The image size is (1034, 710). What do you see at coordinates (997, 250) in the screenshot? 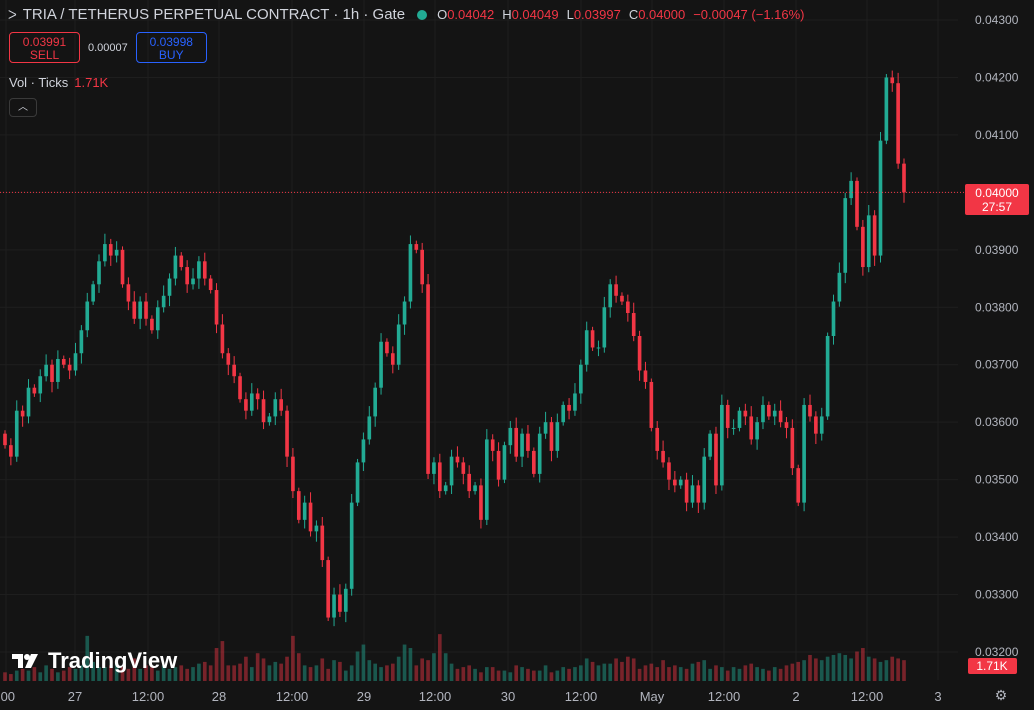
I see `y-tick-label: 0.03900` at bounding box center [997, 250].